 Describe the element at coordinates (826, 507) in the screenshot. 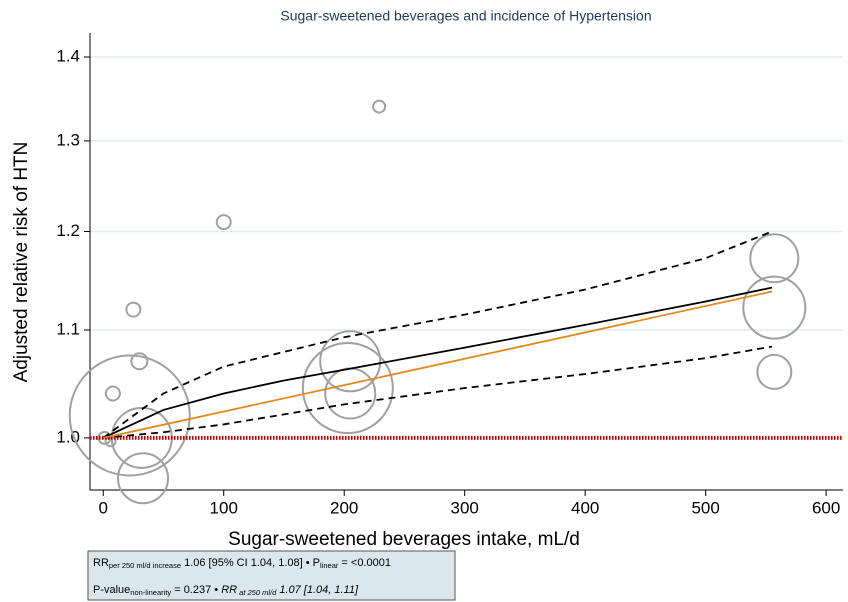

I see `x-tick-label: 600` at that location.